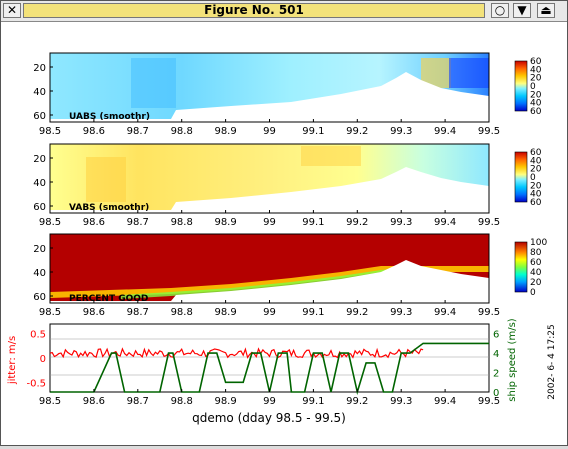 This screenshot has height=449, width=568. What do you see at coordinates (38, 335) in the screenshot?
I see `jitter-tick-label: 0.5` at bounding box center [38, 335].